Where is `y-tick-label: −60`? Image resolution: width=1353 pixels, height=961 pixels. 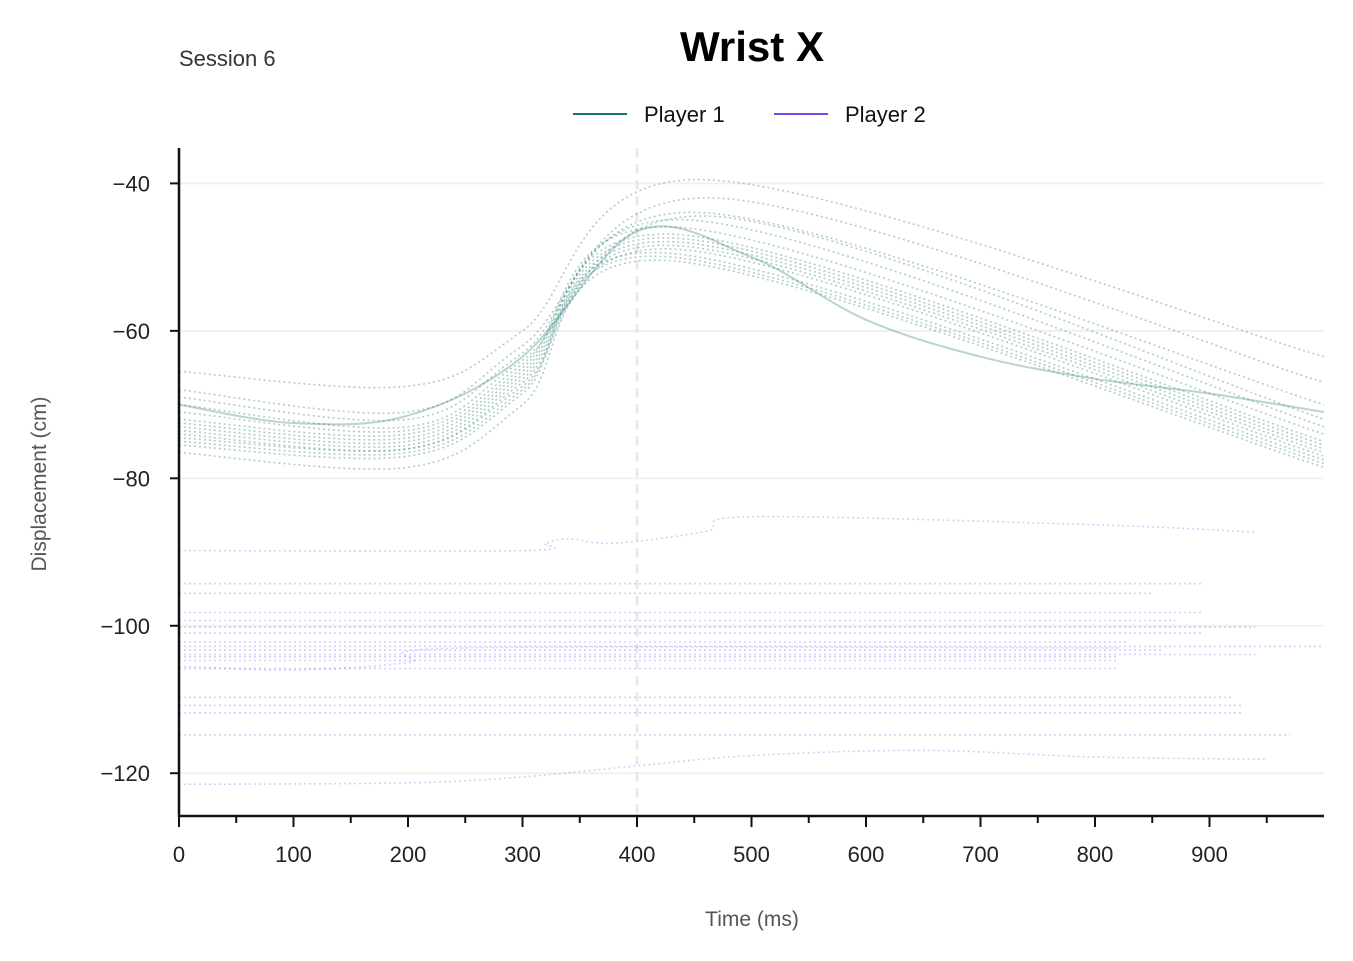
y-tick-label: −60 is located at coordinates (131, 331).